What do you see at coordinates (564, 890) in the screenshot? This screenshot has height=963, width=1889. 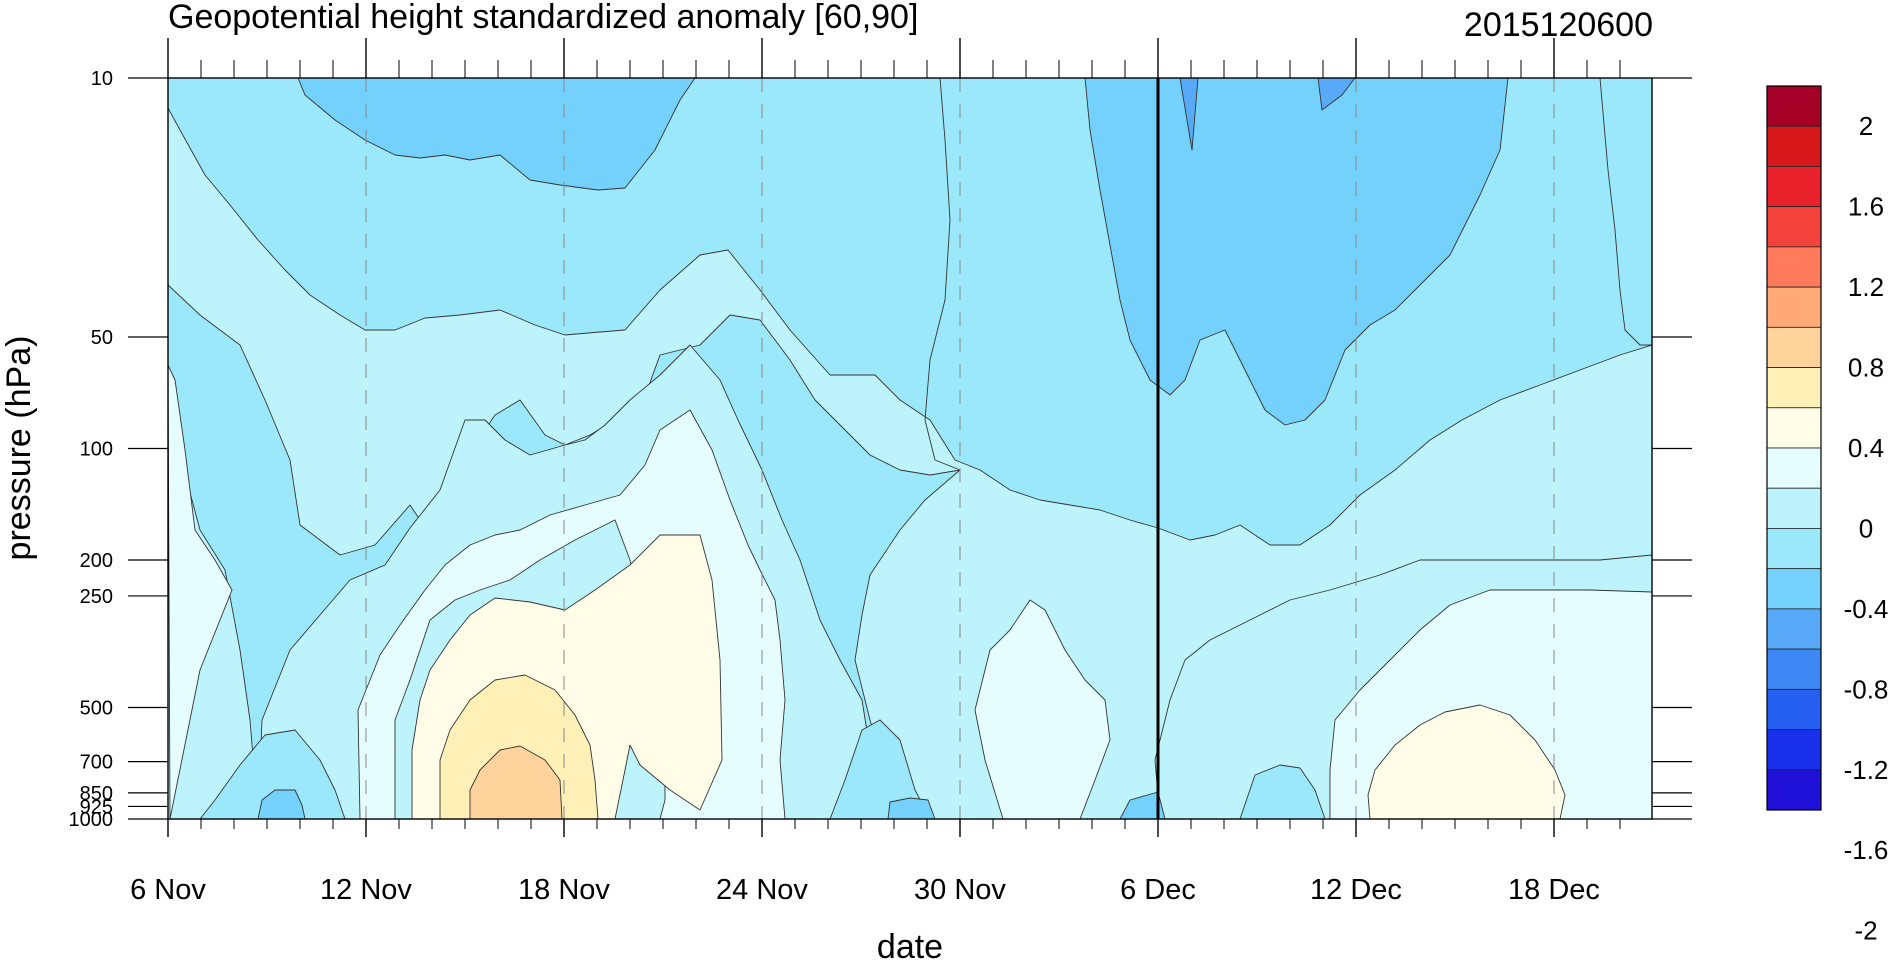 I see `x-tick-label: 18 Nov` at bounding box center [564, 890].